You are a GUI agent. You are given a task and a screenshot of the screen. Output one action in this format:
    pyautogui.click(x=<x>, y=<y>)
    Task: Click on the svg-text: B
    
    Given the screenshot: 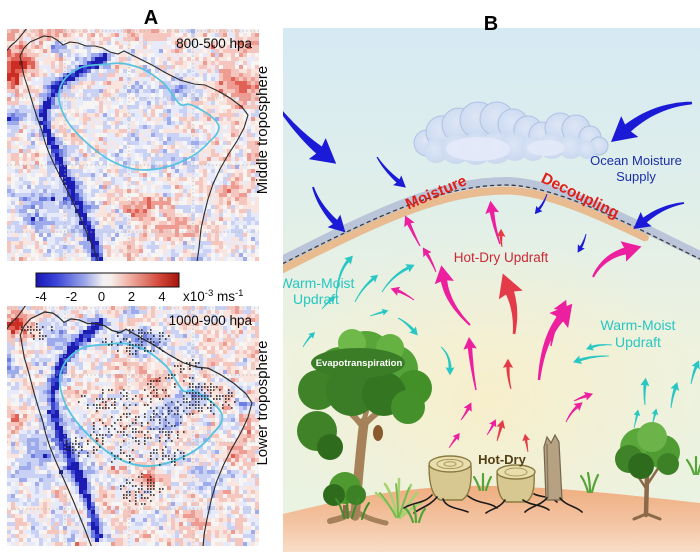 What is the action you would take?
    pyautogui.click(x=491, y=24)
    